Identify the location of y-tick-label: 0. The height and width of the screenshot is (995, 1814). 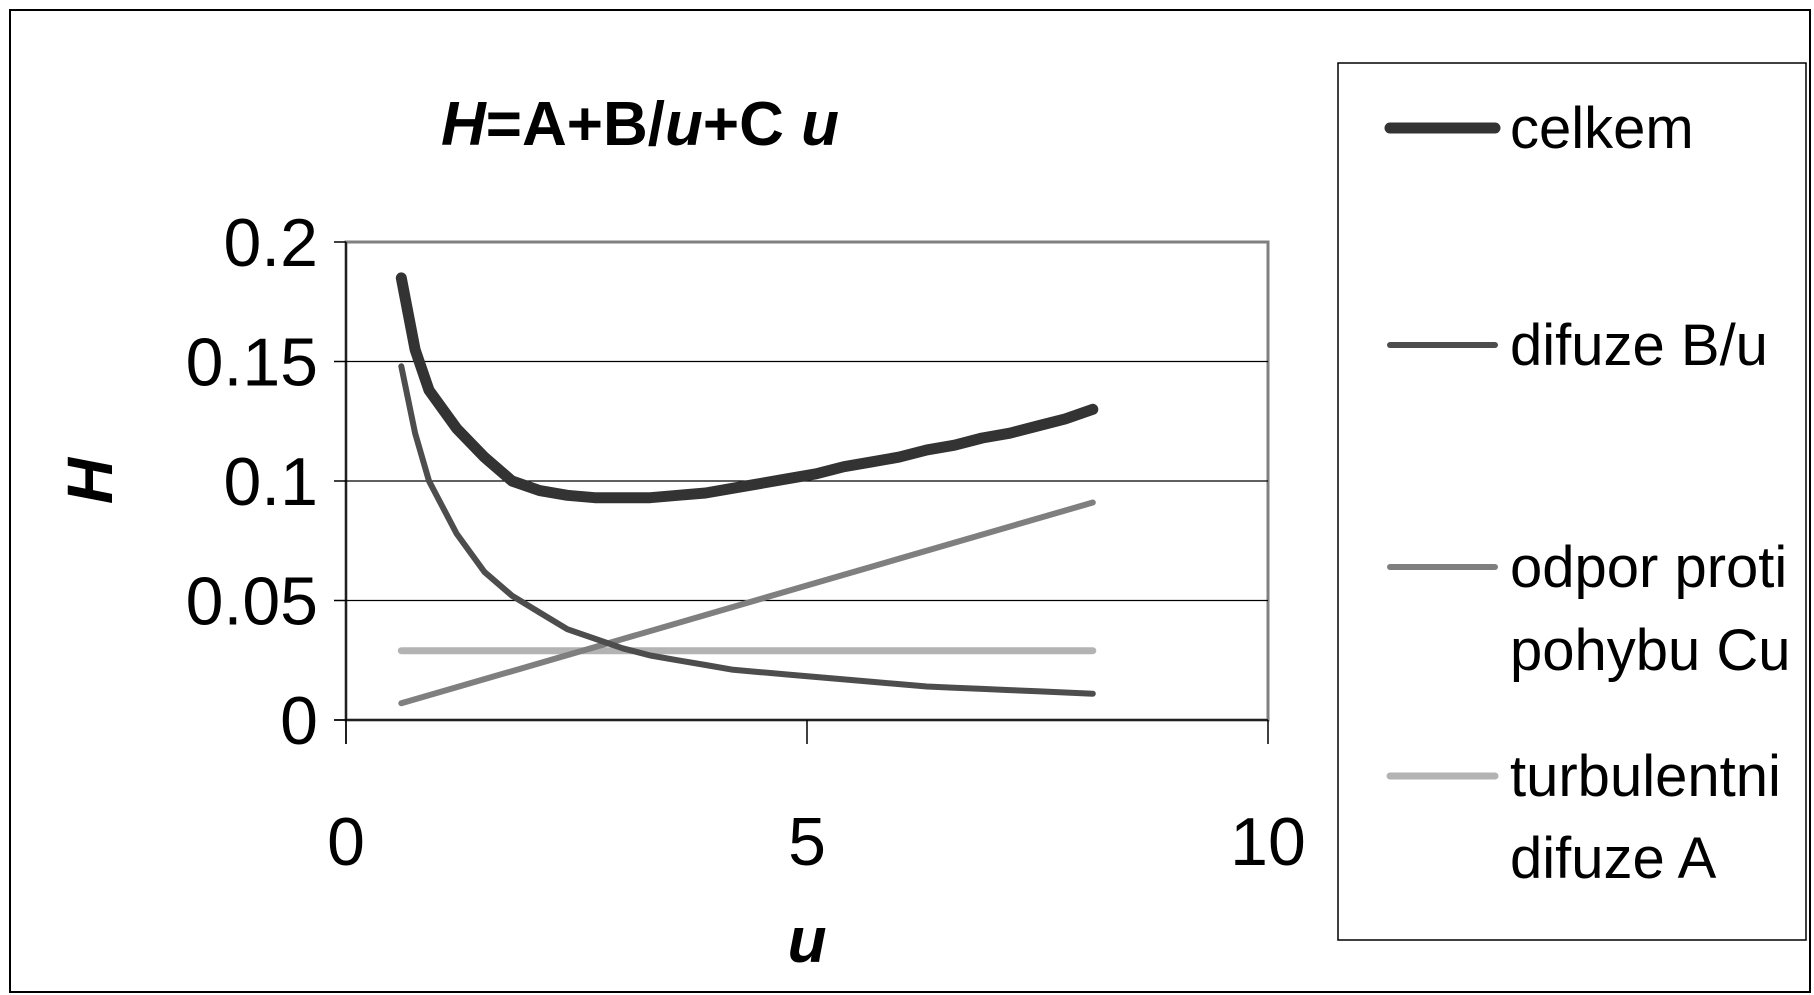
(299, 721).